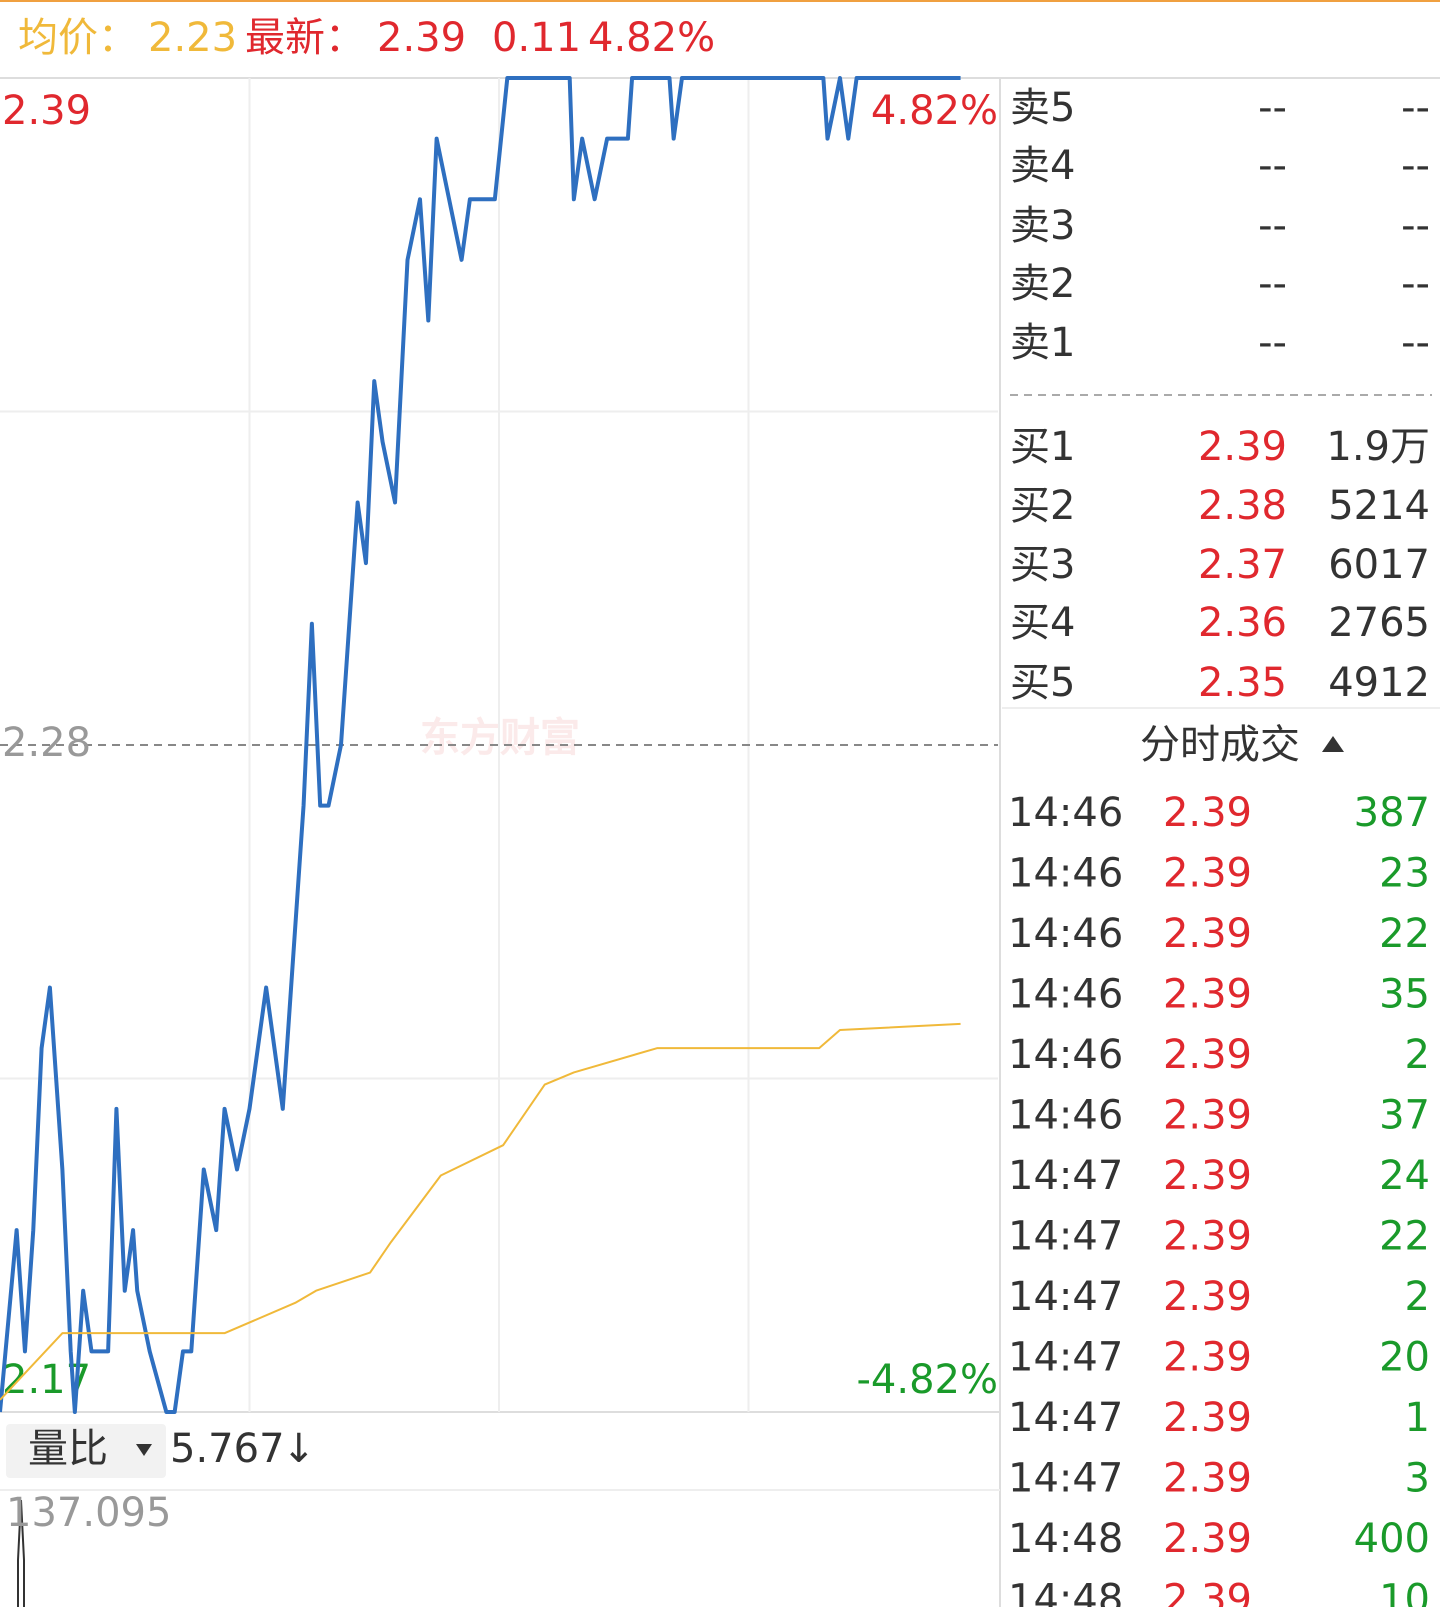 The height and width of the screenshot is (1607, 1440). What do you see at coordinates (1378, 447) in the screenshot?
I see `book-volume: 1.9万` at bounding box center [1378, 447].